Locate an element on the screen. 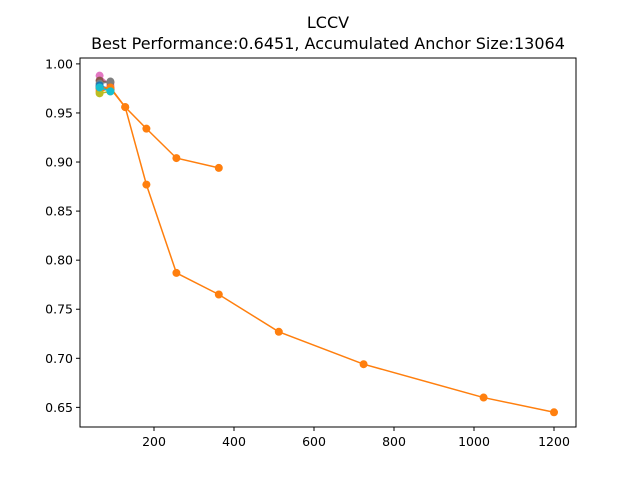 The height and width of the screenshot is (480, 640). y-tick-label: 0.90 is located at coordinates (59, 162).